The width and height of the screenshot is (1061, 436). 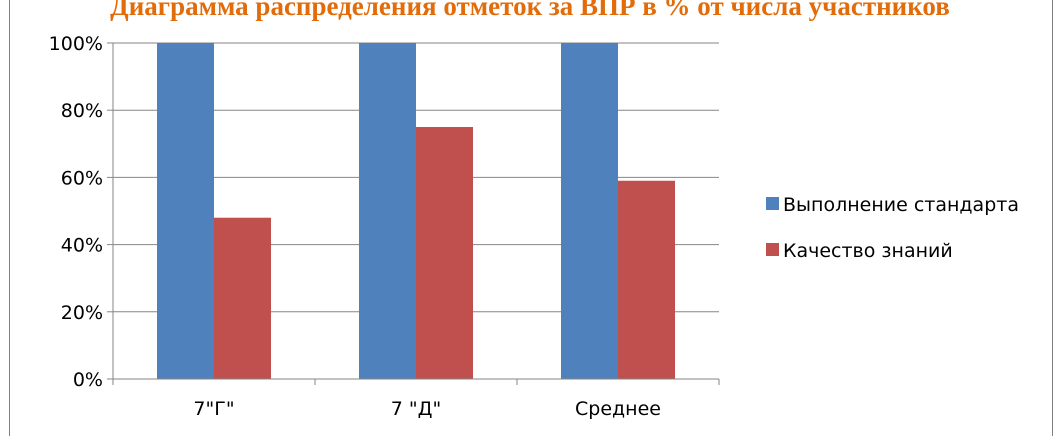 I want to click on y-tick-label: 100%, so click(x=76, y=44).